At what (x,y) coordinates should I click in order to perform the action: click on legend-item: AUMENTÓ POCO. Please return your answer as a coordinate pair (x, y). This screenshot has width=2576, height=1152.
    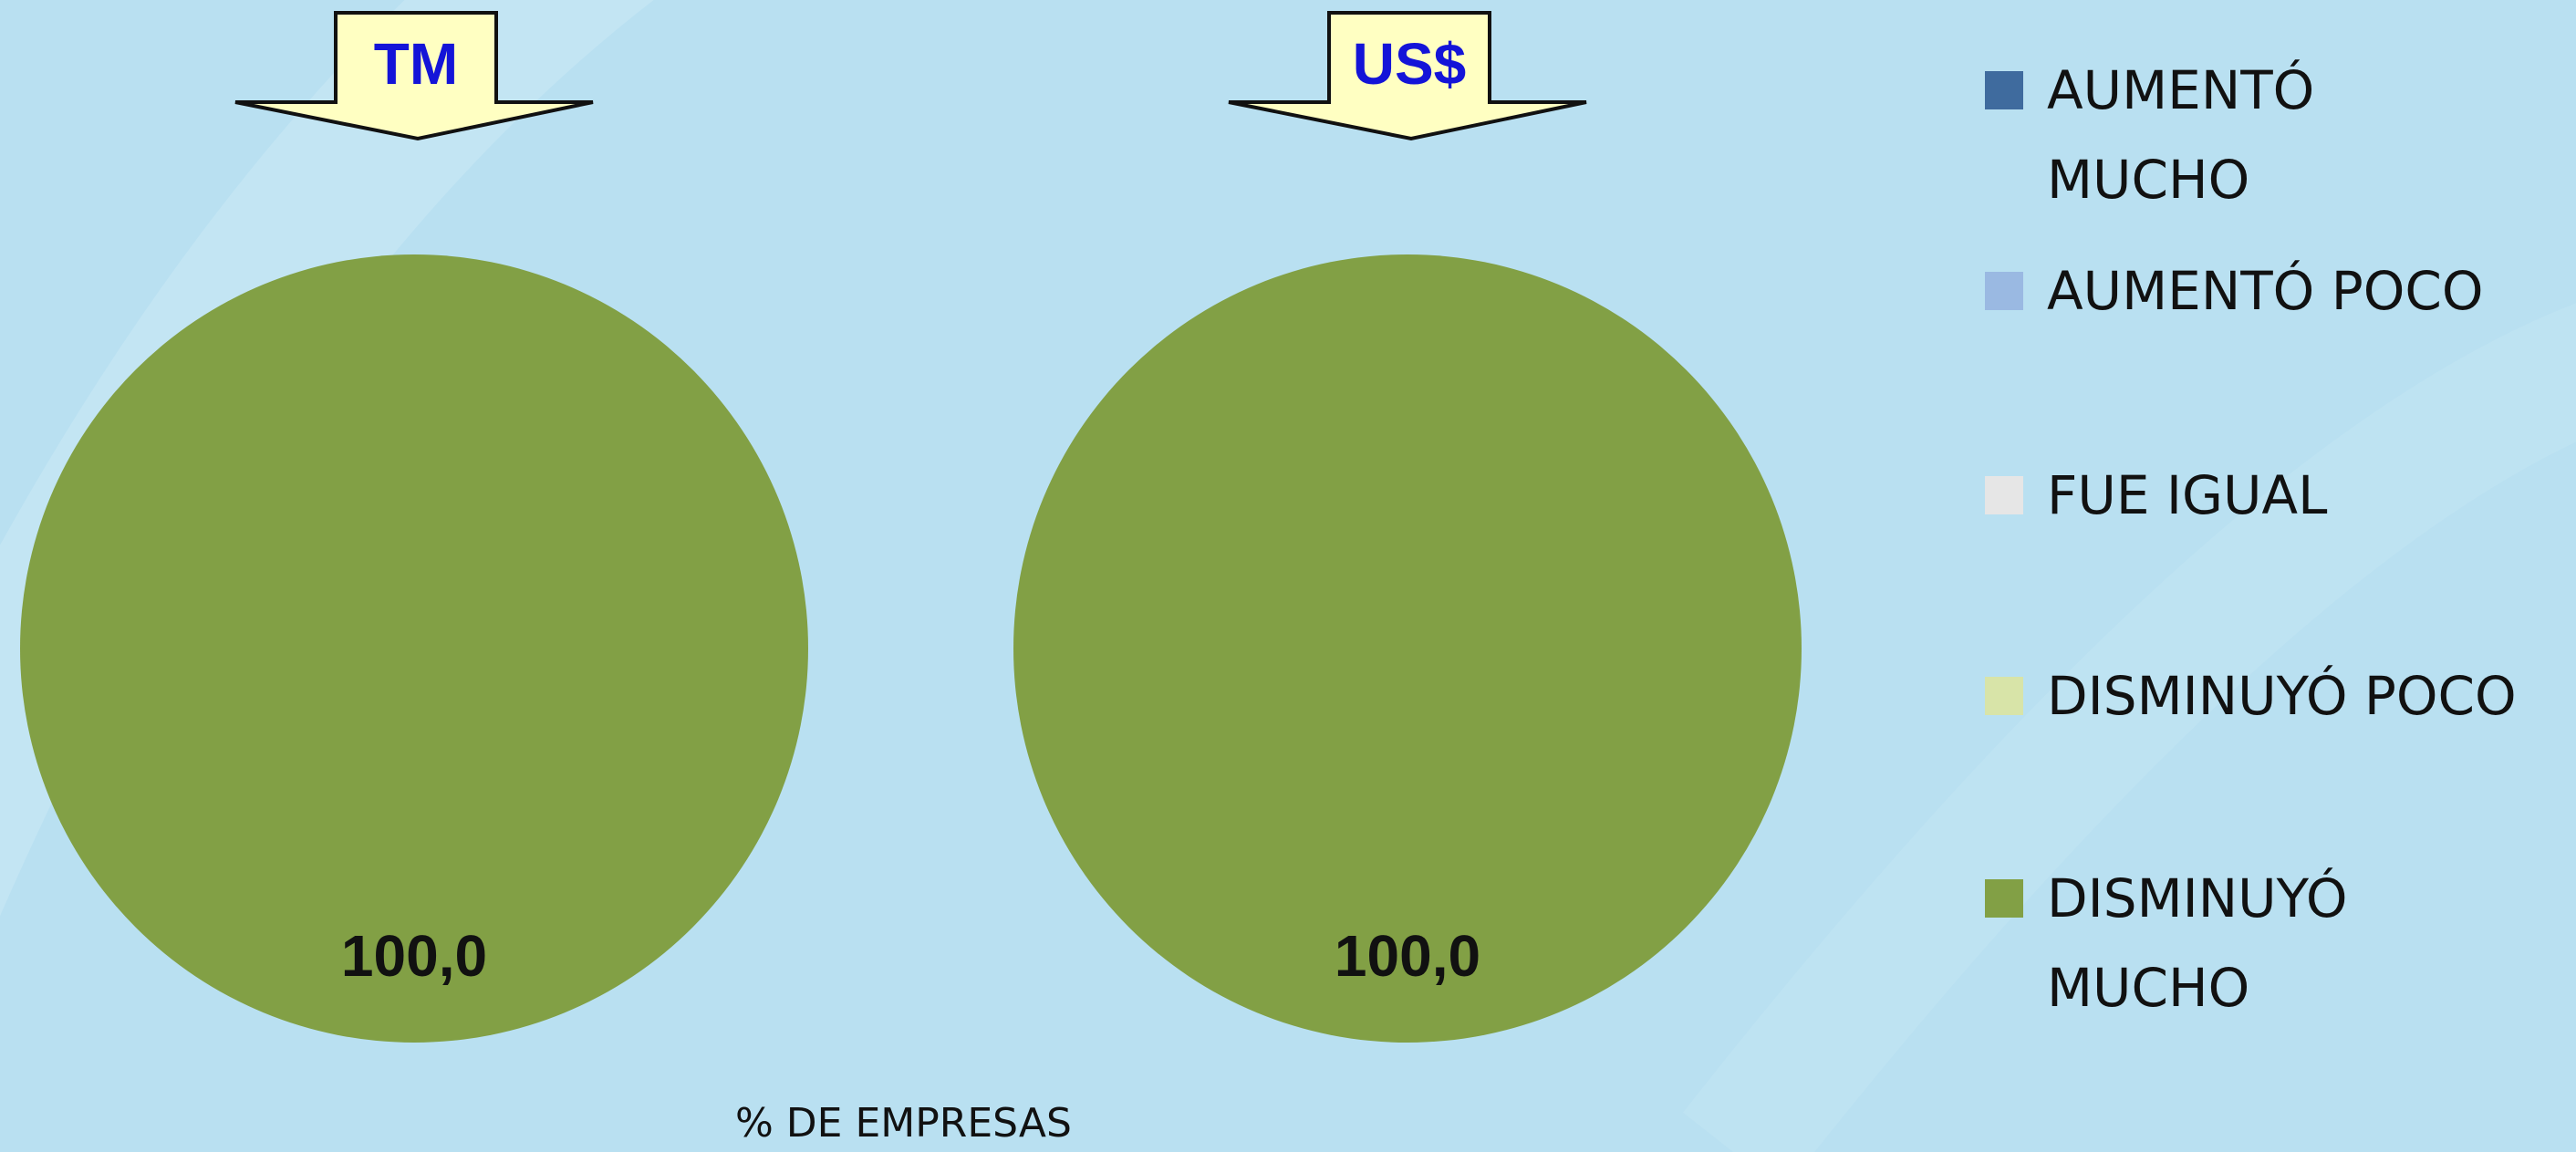
    Looking at the image, I should click on (2280, 291).